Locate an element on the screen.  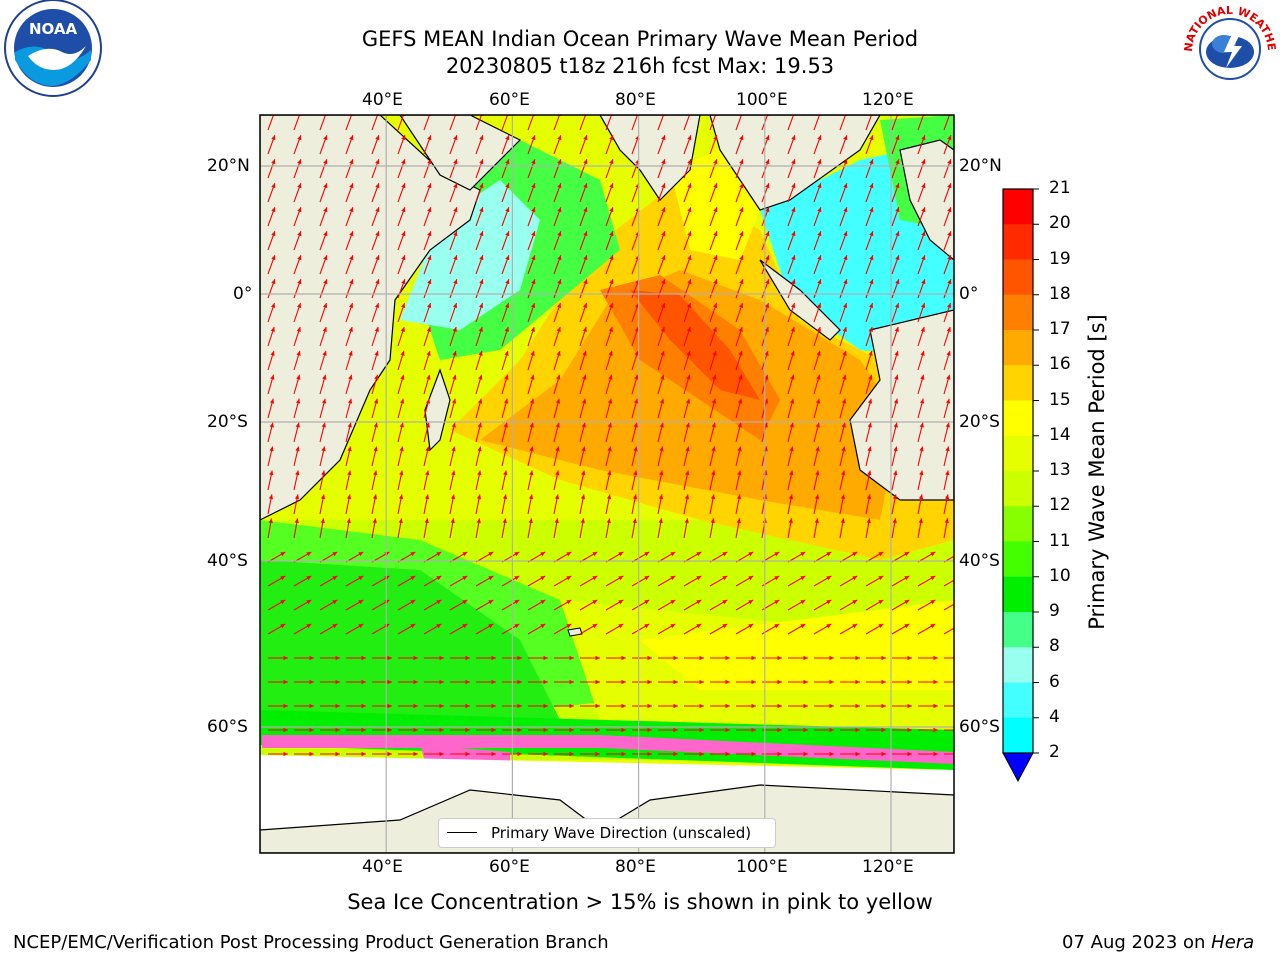
legend-label: Primary Wave Direction (unscaled) is located at coordinates (621, 833).